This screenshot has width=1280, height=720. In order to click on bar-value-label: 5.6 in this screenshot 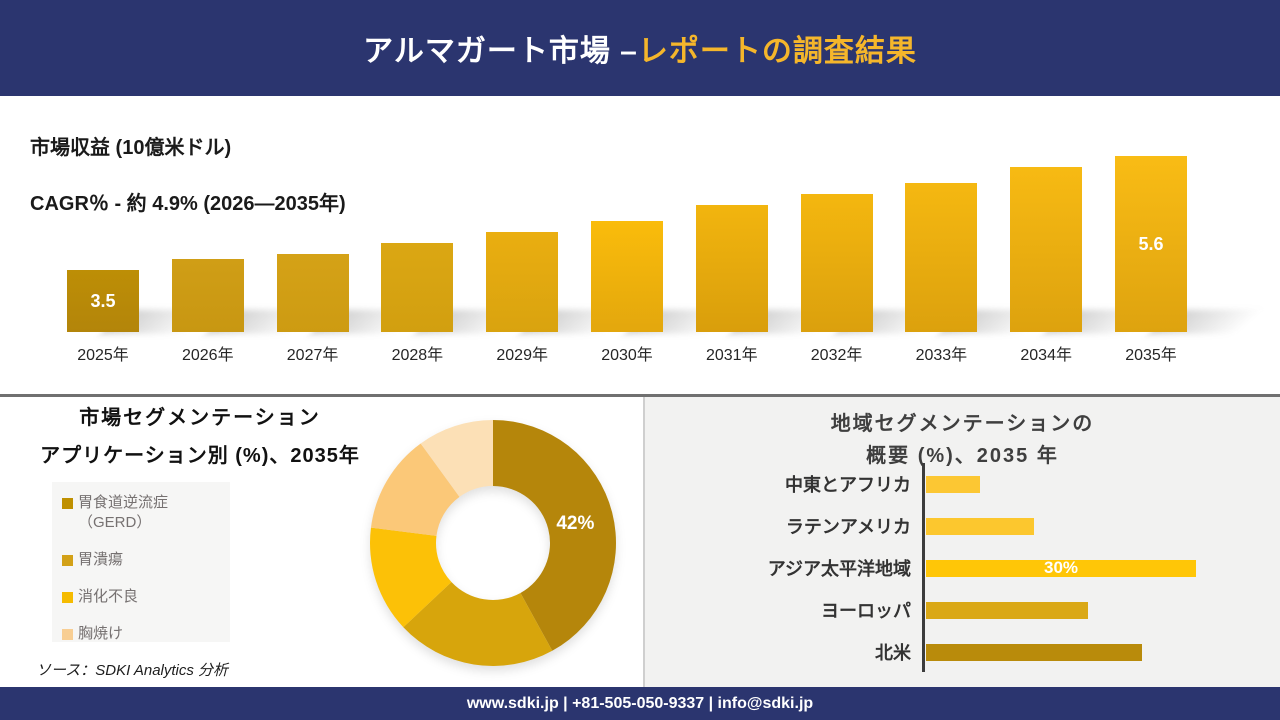, I will do `click(1151, 243)`.